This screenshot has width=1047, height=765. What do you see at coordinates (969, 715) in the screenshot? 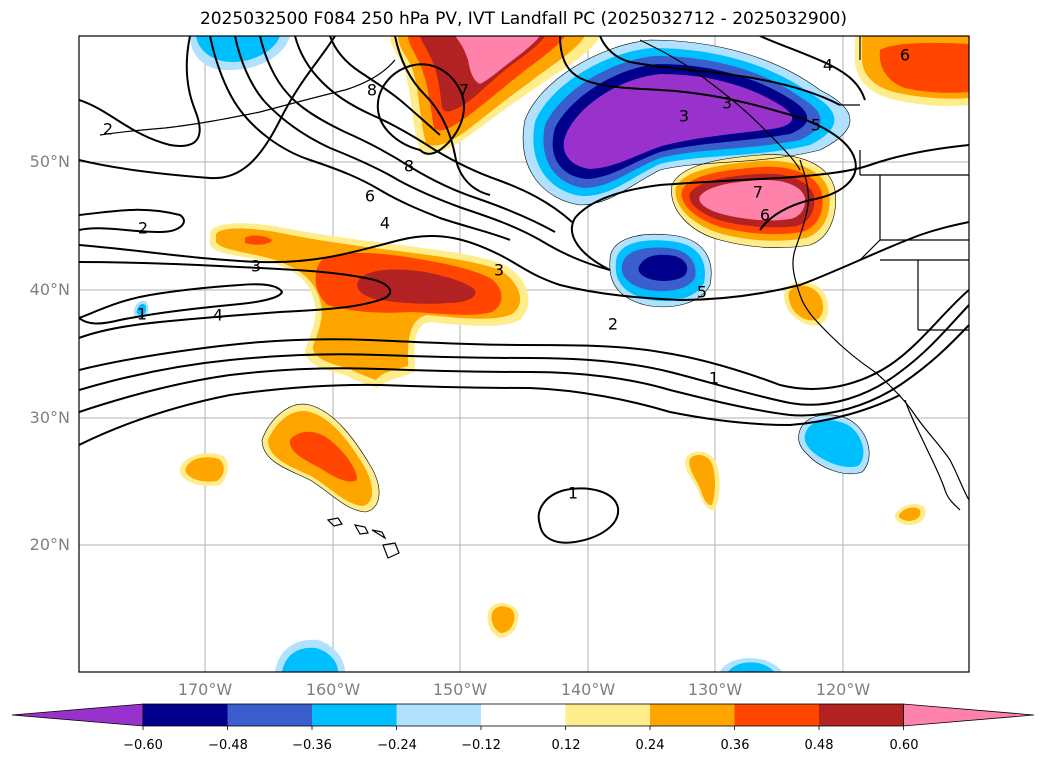
I see `colorbar-extend-high` at bounding box center [969, 715].